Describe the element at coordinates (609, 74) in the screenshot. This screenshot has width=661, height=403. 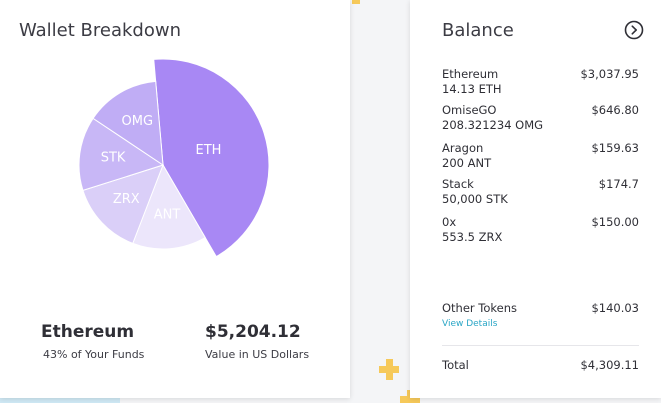
I see `token-usd-value: $3,037.95` at that location.